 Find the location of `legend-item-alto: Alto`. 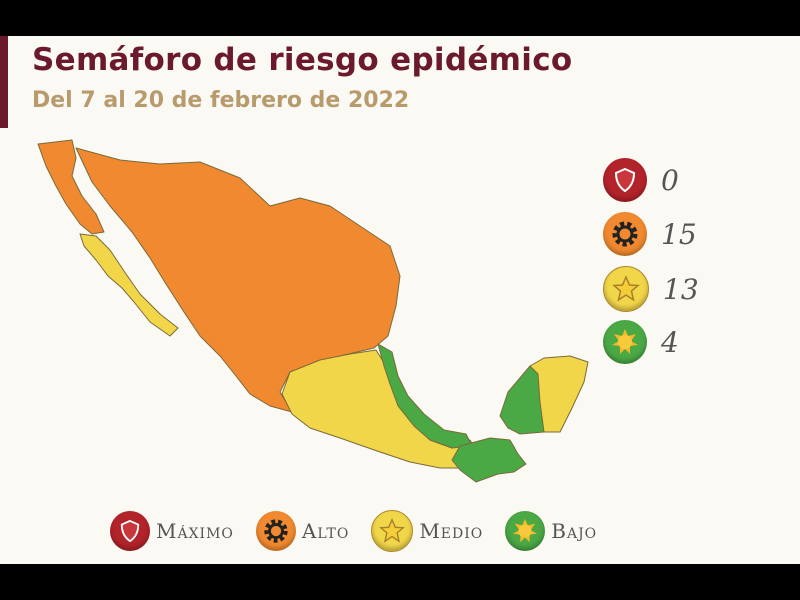

legend-item-alto: Alto is located at coordinates (302, 531).